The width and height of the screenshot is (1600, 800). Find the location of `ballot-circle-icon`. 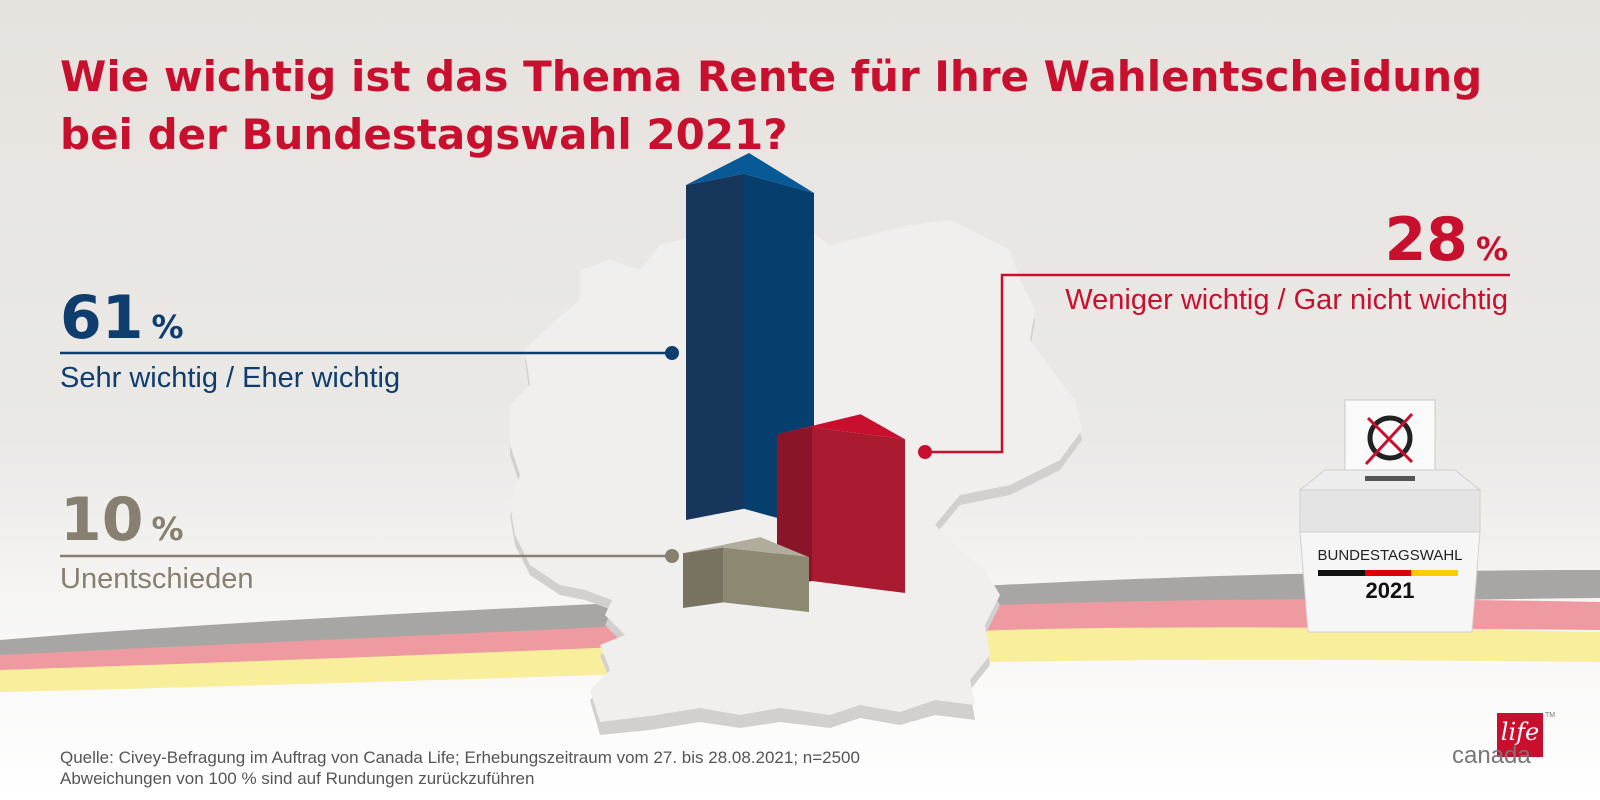

ballot-circle-icon is located at coordinates (1390, 438).